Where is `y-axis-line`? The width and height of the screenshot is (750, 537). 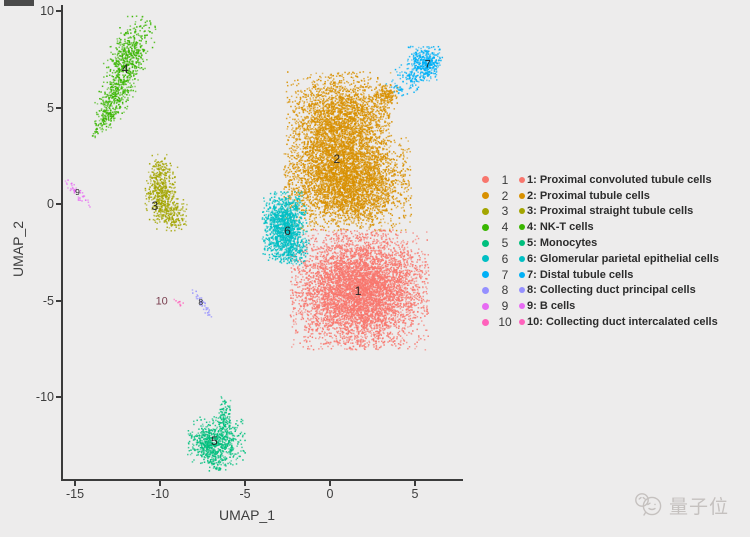 y-axis-line is located at coordinates (62, 243).